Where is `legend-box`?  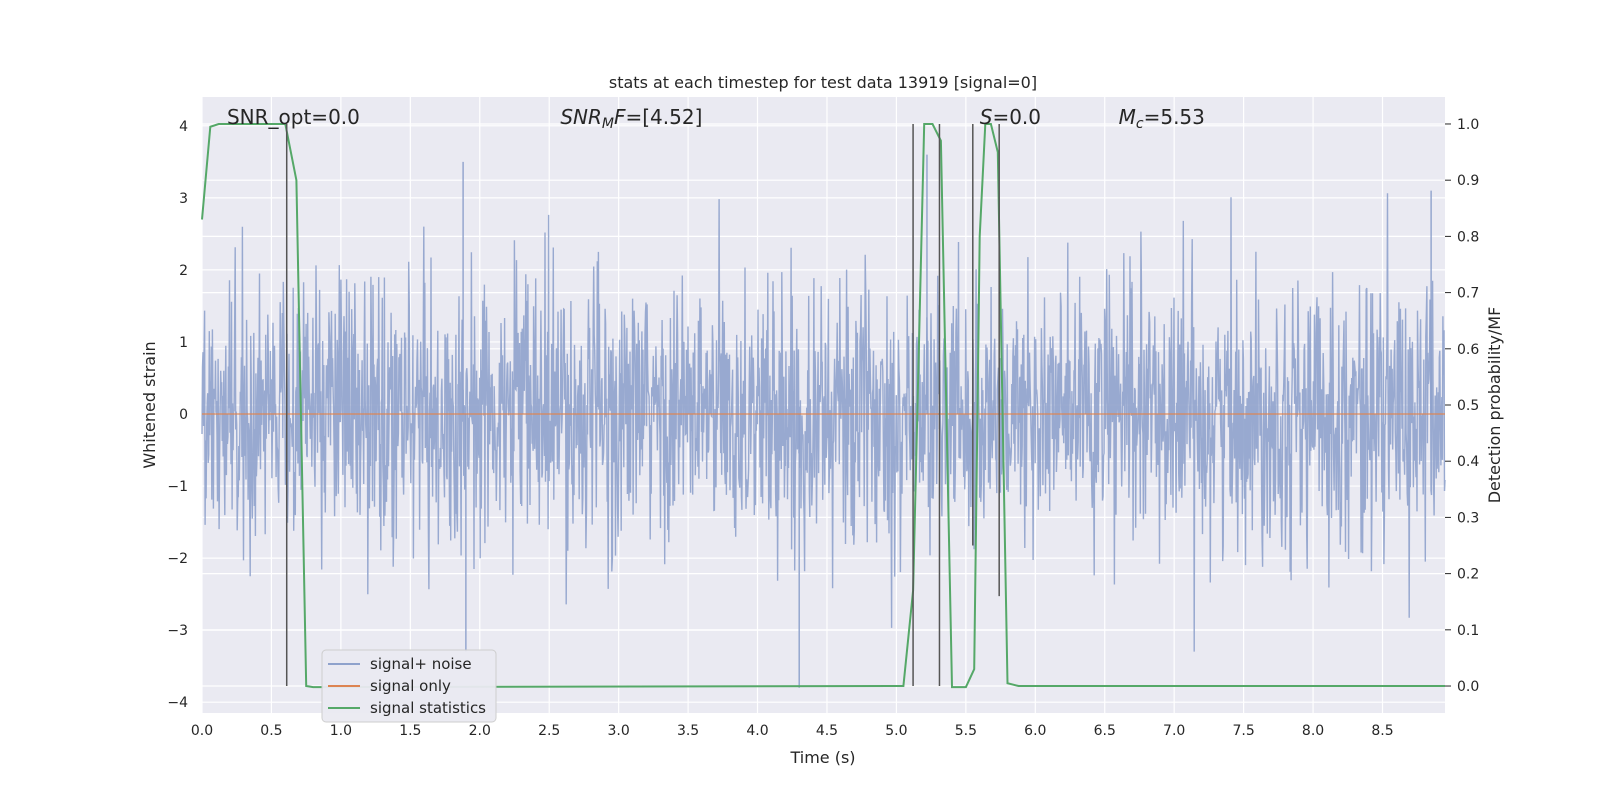 legend-box is located at coordinates (409, 686).